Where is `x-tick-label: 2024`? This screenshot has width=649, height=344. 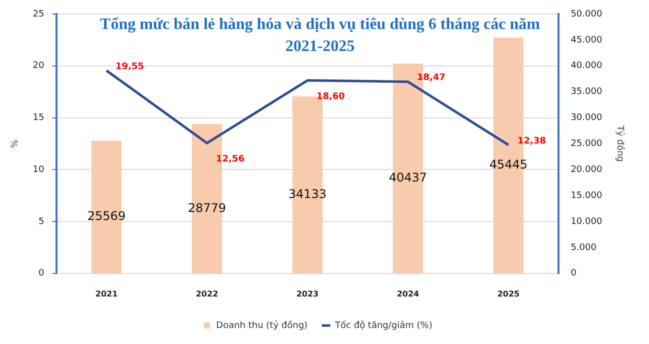 x-tick-label: 2024 is located at coordinates (408, 293).